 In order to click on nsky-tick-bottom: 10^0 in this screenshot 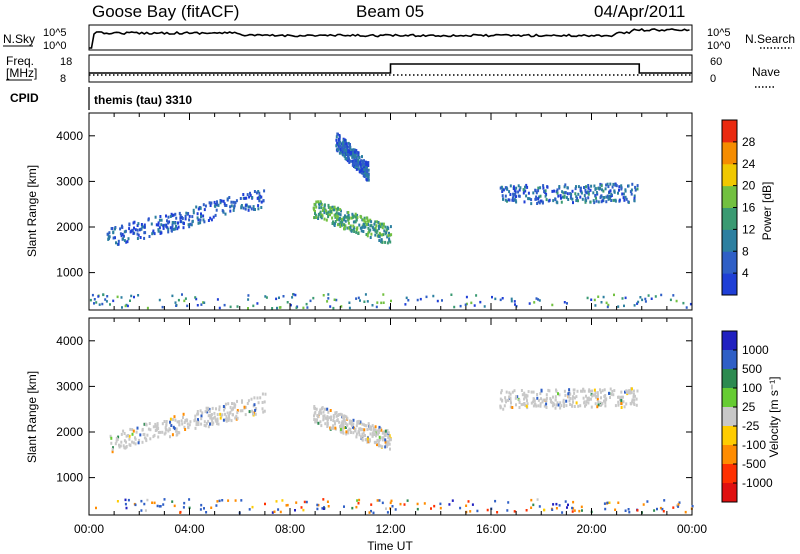, I will do `click(55, 46)`.